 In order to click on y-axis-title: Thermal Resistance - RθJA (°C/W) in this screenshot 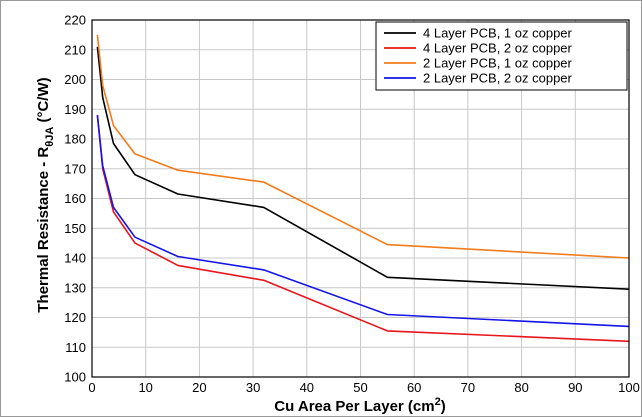, I will do `click(45, 194)`.